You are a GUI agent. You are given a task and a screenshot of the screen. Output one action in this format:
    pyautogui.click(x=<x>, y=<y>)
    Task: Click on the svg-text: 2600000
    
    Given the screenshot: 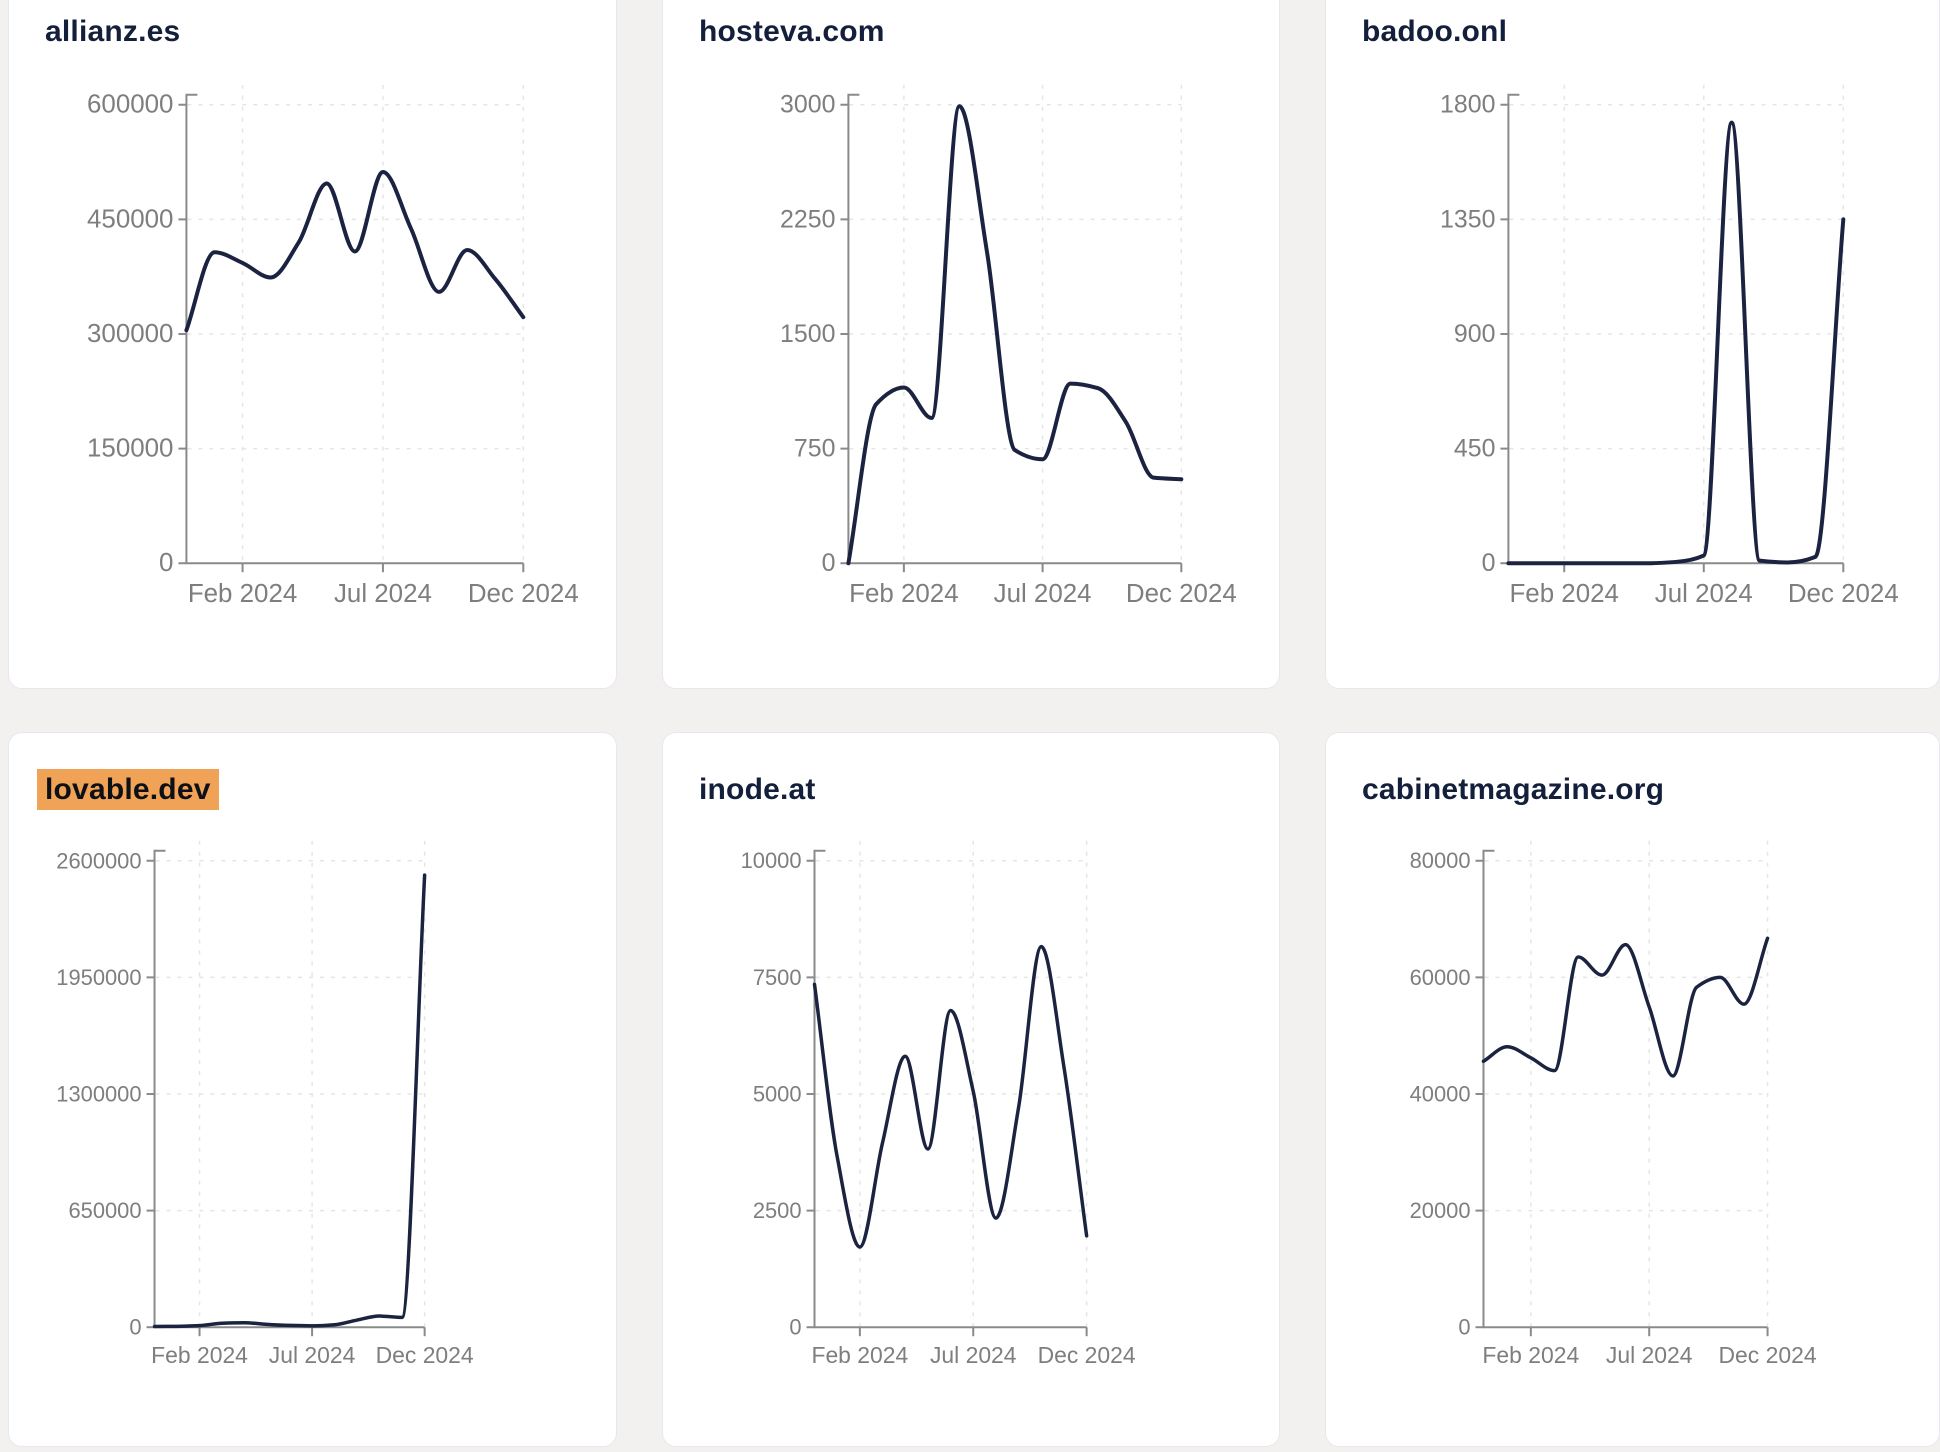 What is the action you would take?
    pyautogui.click(x=98, y=860)
    